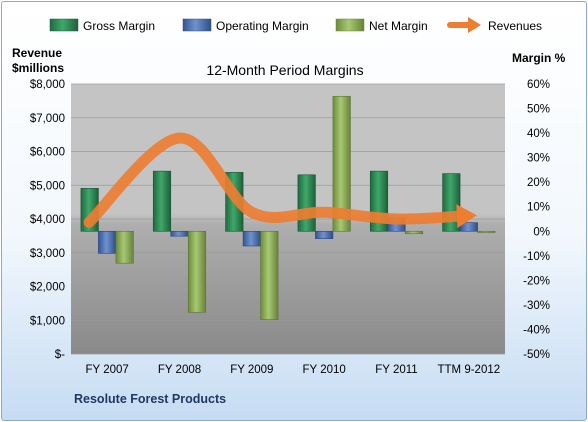 The width and height of the screenshot is (588, 422). What do you see at coordinates (536, 330) in the screenshot?
I see `right-tick-label: -40%` at bounding box center [536, 330].